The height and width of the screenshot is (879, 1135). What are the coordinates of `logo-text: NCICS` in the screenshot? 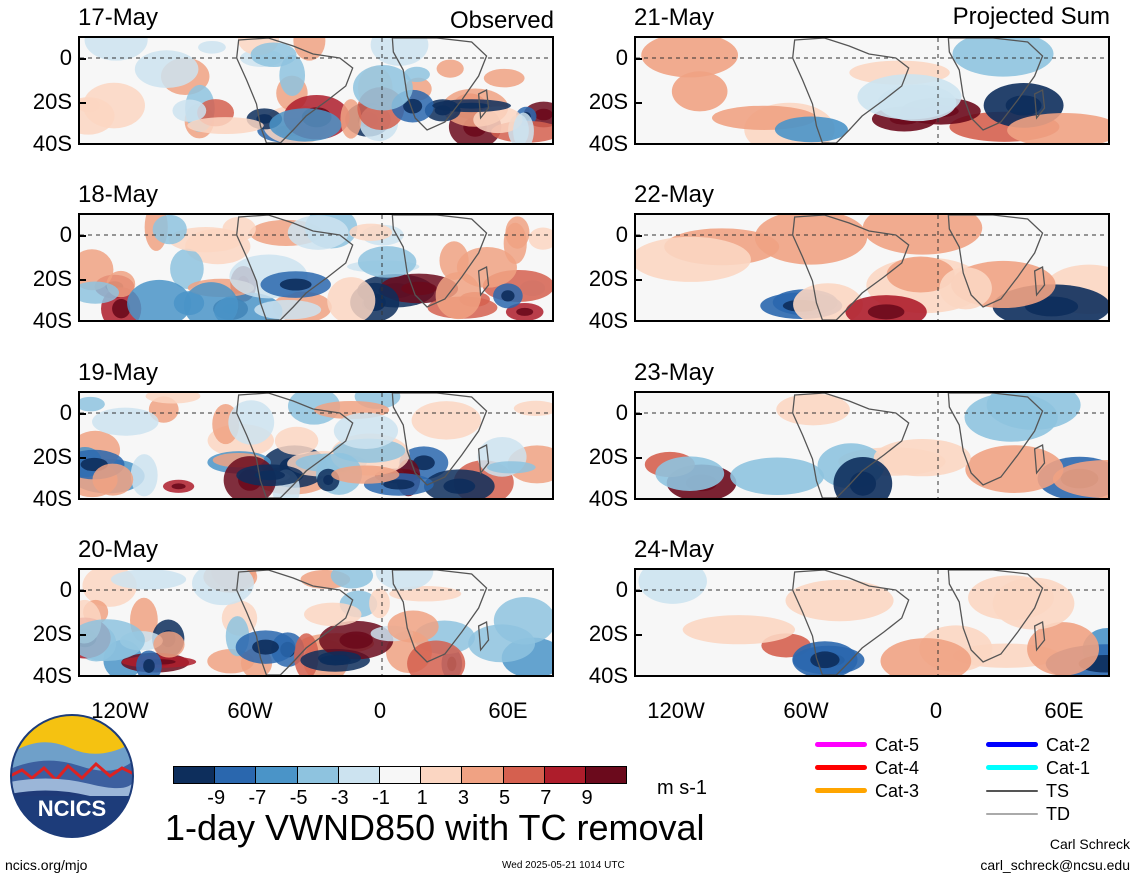 It's located at (72, 808).